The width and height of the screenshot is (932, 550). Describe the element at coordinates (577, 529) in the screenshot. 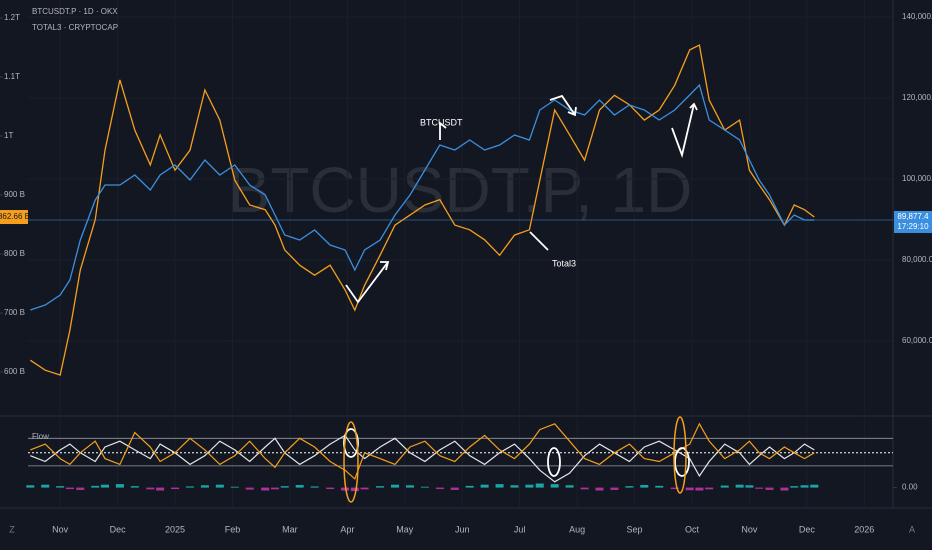

I see `x-tick-label: Aug` at that location.